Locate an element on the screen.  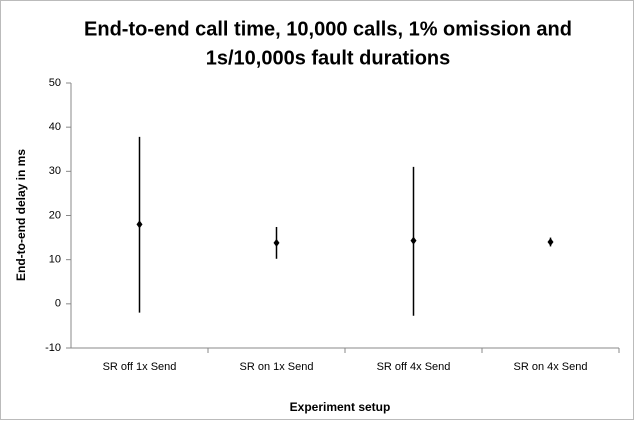
y-axis-title: End-to-end delay in ms is located at coordinates (21, 215).